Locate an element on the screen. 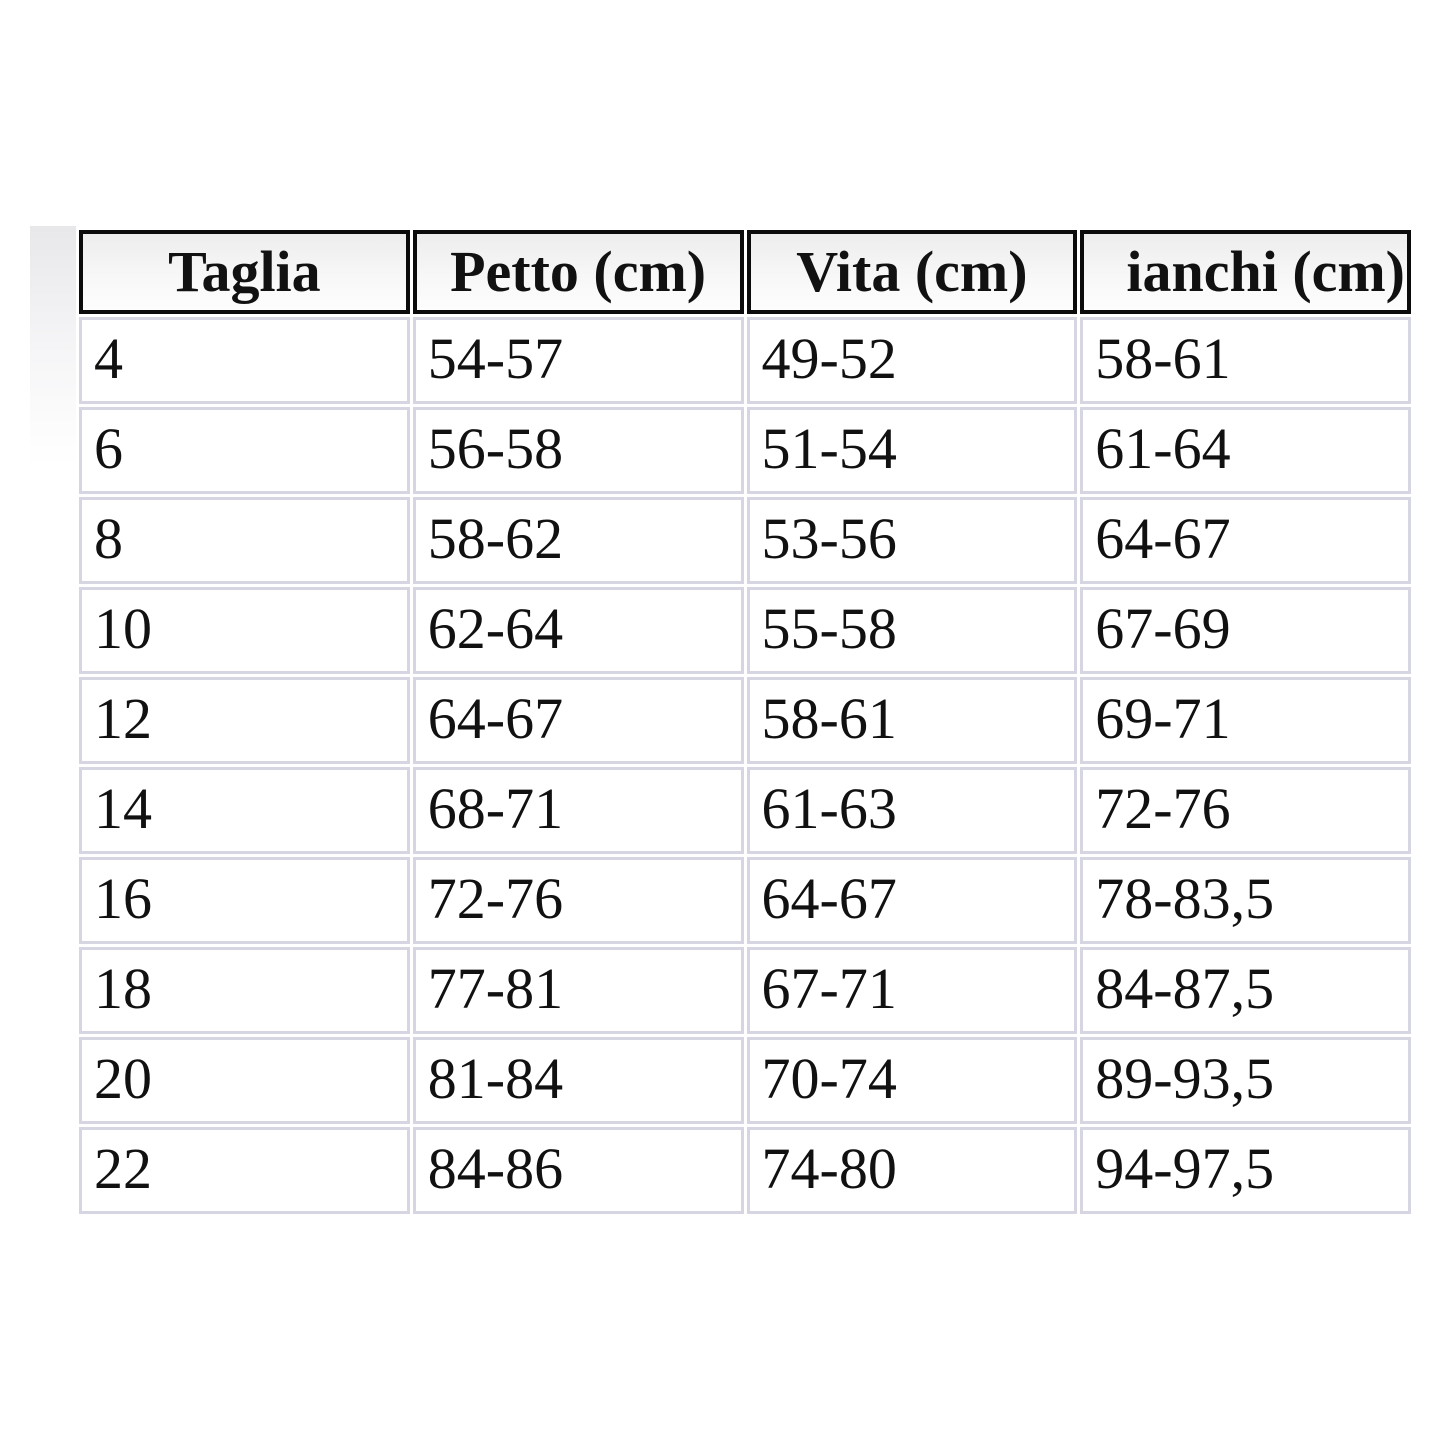 Image resolution: width=1445 pixels, height=1445 pixels. table-row: 12 64-67 58-61 69-71 is located at coordinates (745, 720).